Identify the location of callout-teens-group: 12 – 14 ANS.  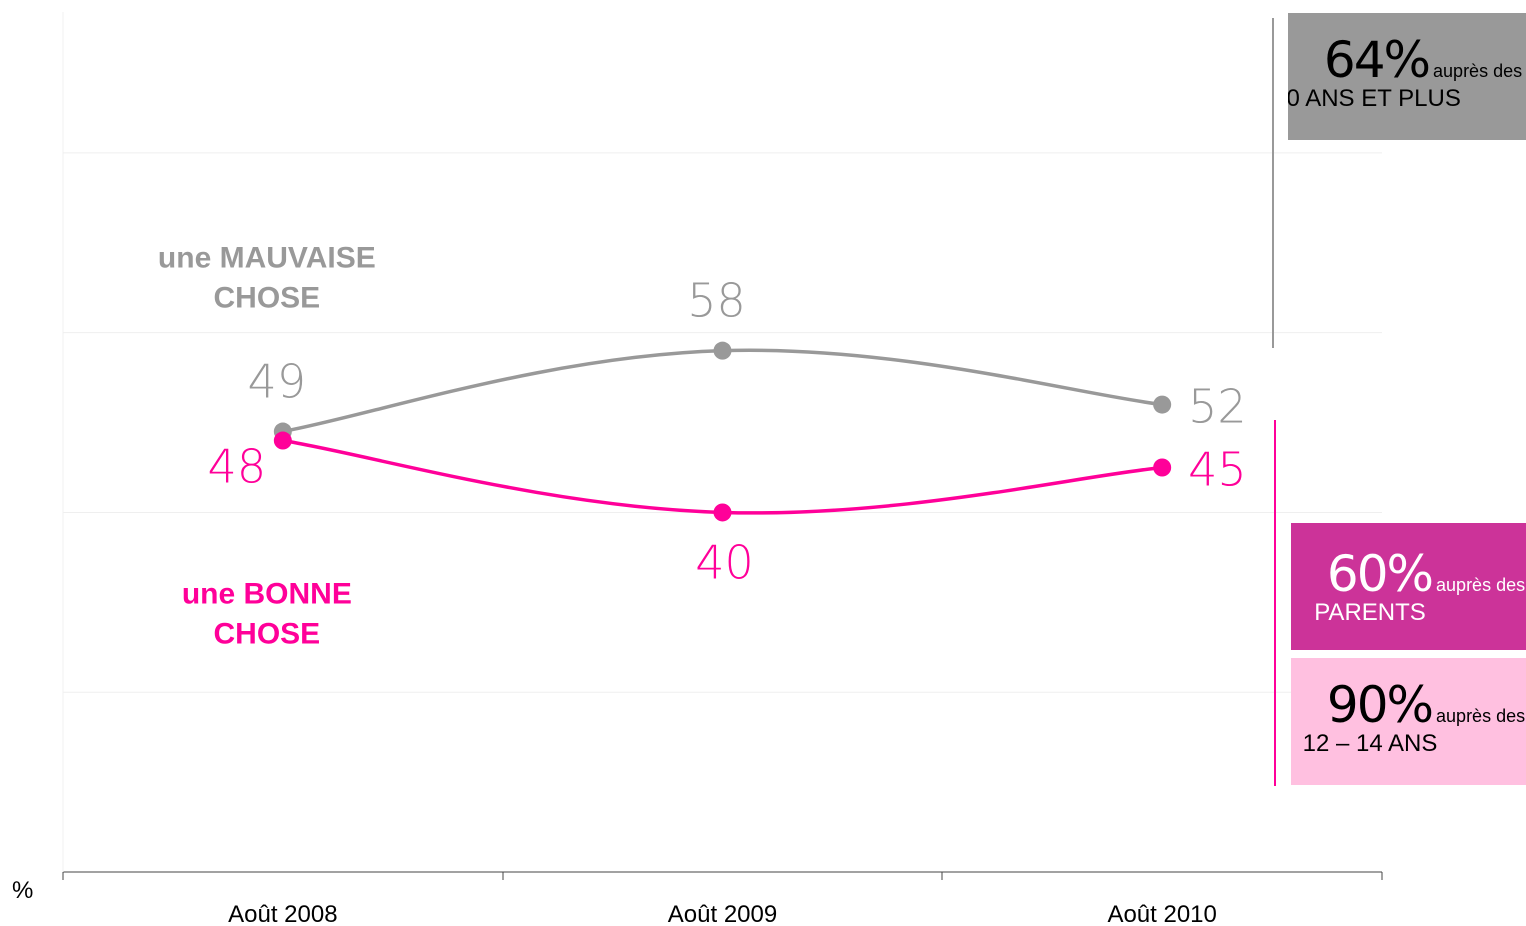
(1370, 743).